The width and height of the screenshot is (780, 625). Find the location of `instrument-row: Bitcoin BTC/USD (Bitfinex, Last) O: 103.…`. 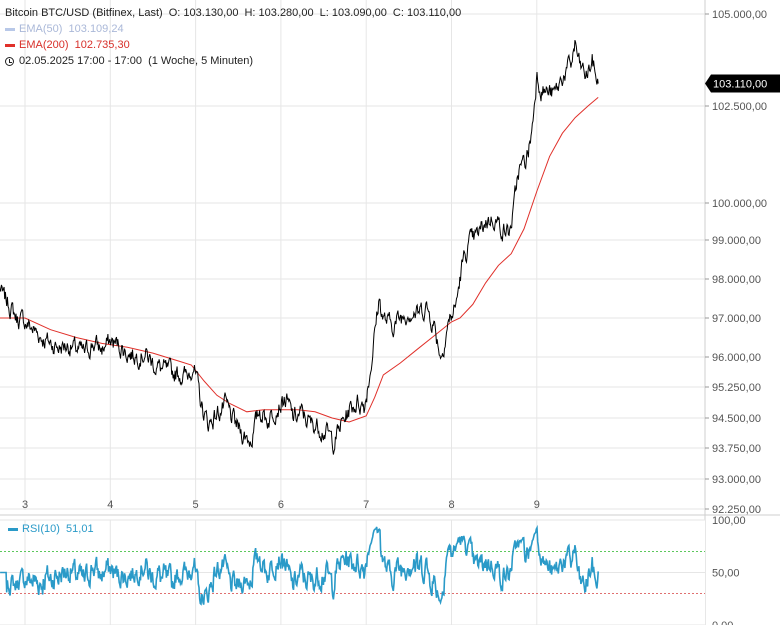

instrument-row: Bitcoin BTC/USD (Bitfinex, Last) O: 103.… is located at coordinates (233, 13).